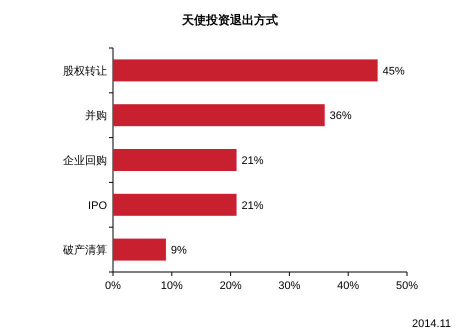 The width and height of the screenshot is (459, 335). Describe the element at coordinates (393, 71) in the screenshot. I see `data-label: 45%` at that location.